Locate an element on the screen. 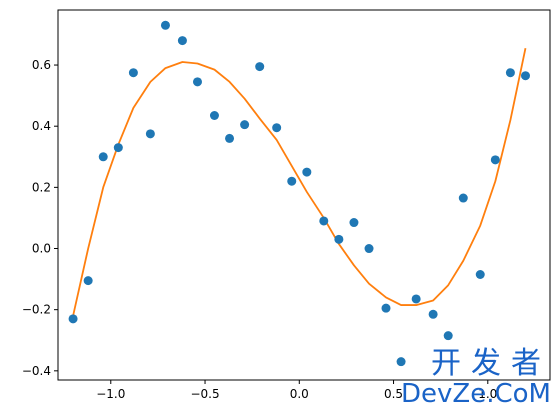 This screenshot has width=559, height=413. y-tick-label: −0.4 is located at coordinates (36, 371).